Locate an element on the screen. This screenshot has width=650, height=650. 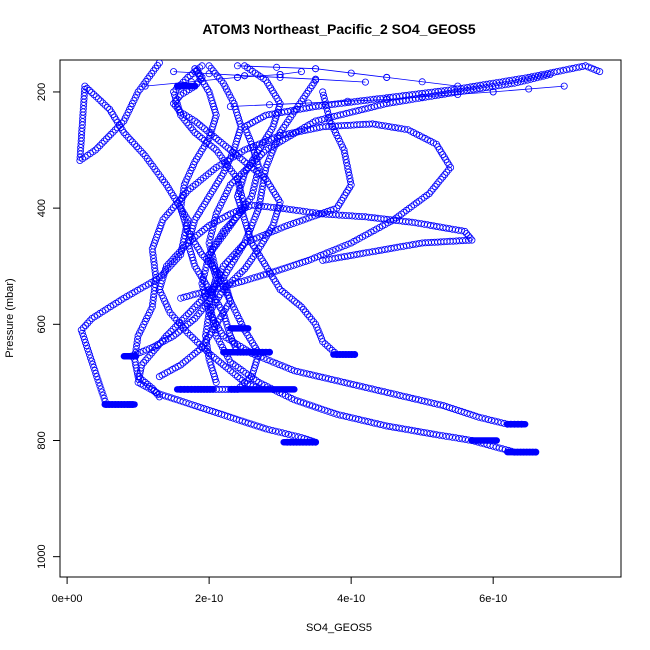
x-tick-label: 2e-10 is located at coordinates (209, 599).